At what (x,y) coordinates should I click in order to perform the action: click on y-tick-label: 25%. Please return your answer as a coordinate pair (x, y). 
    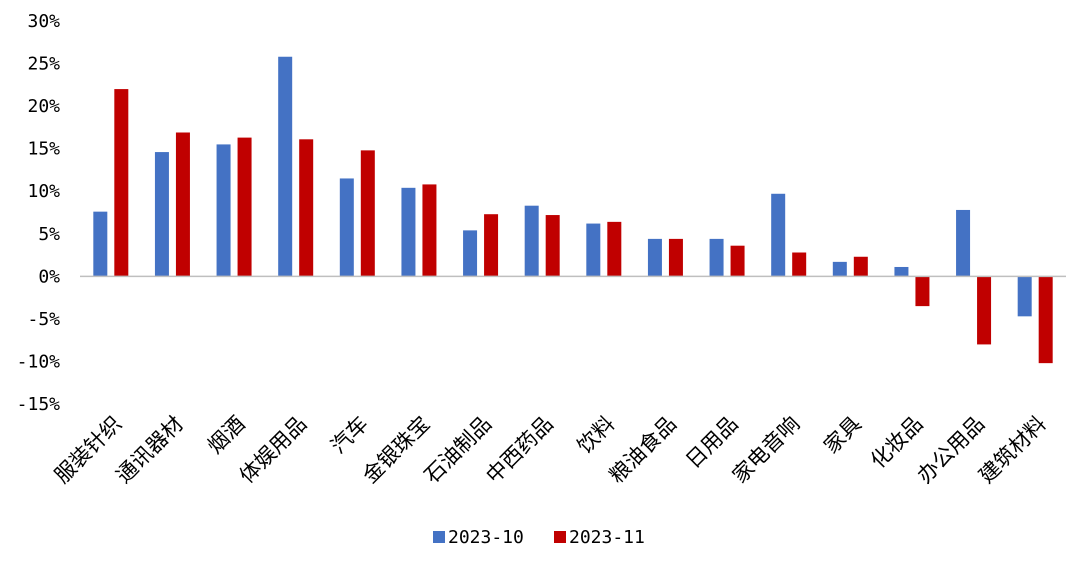
    Looking at the image, I should click on (43, 64).